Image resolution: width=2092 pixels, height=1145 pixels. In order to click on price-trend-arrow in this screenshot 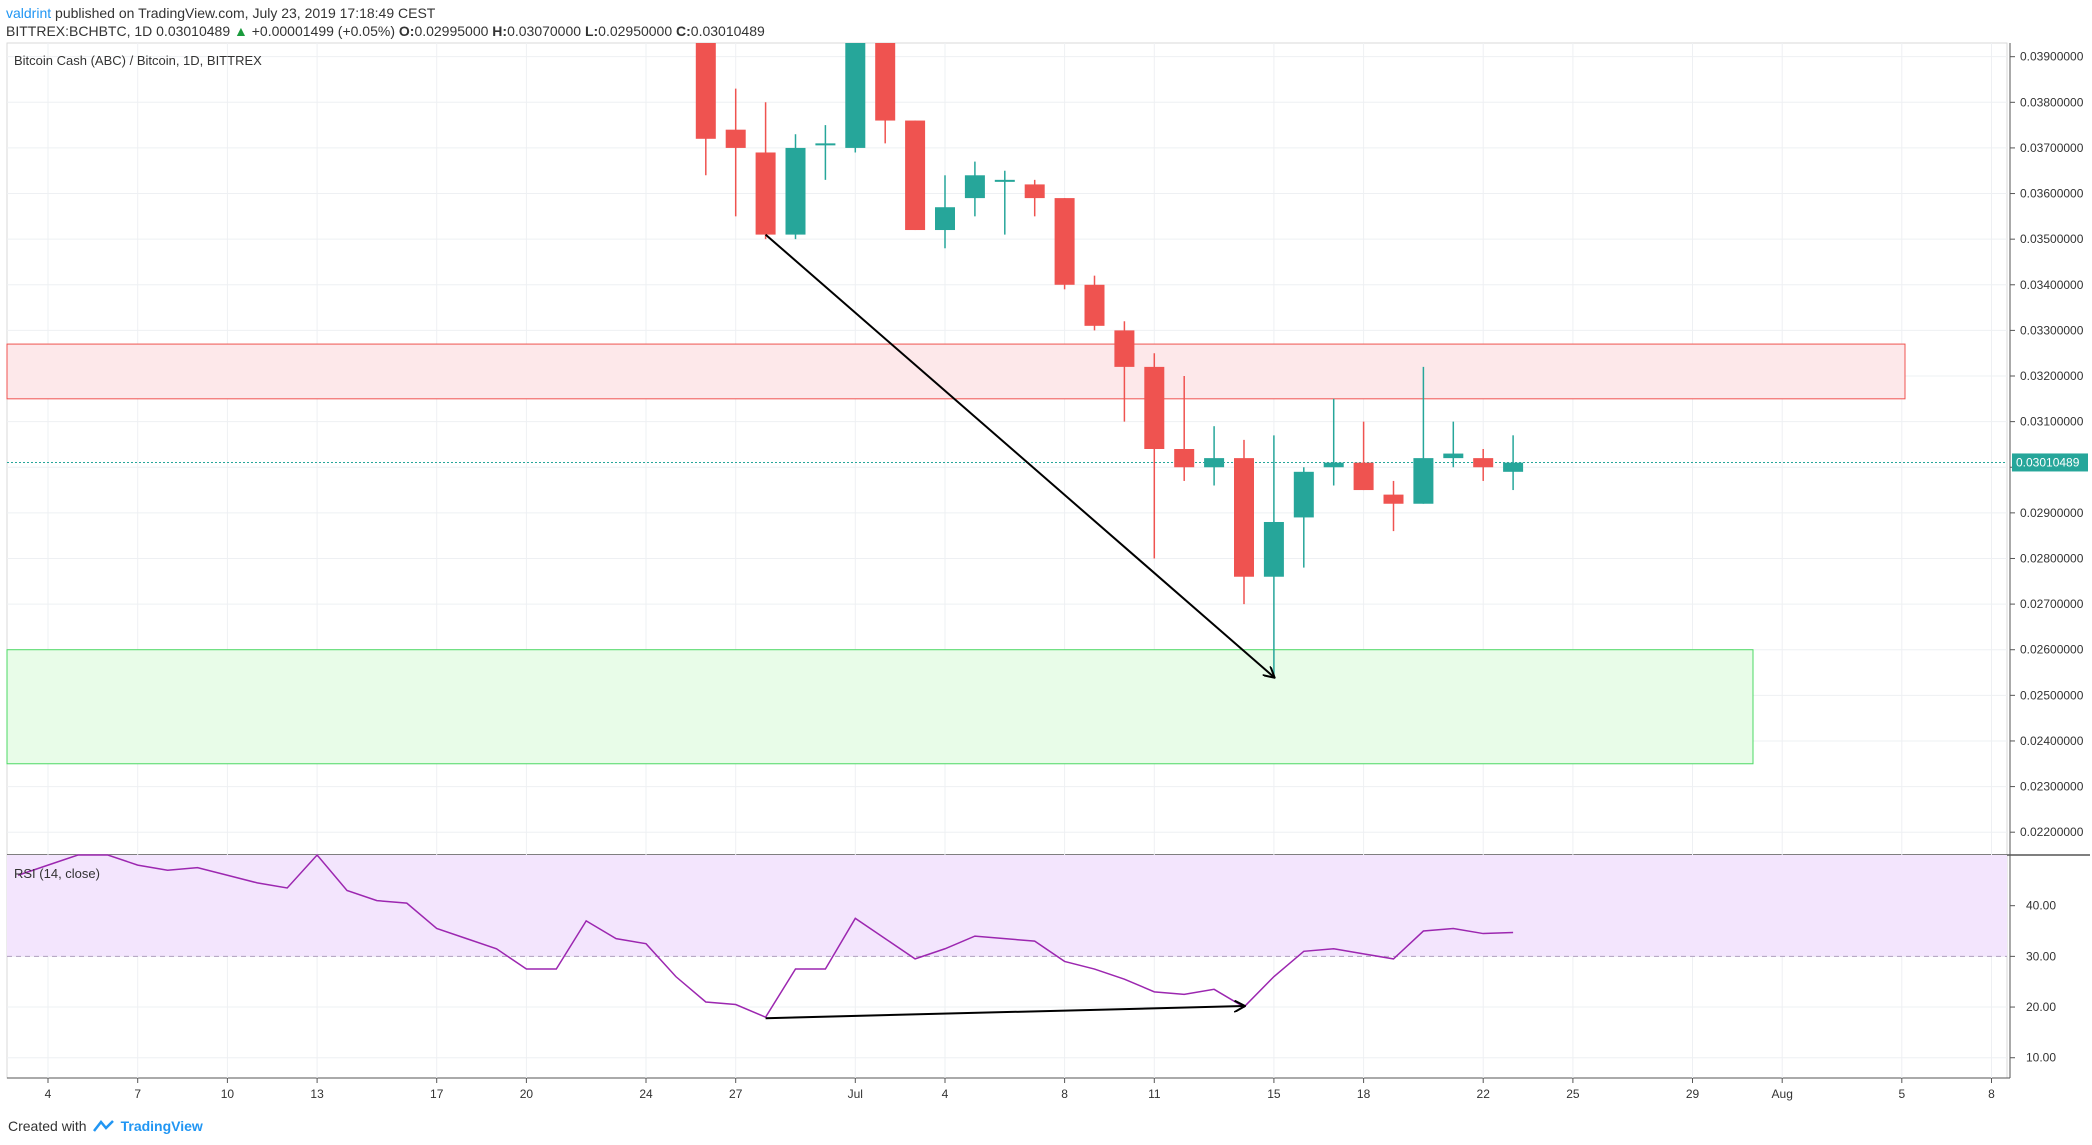, I will do `click(1019, 455)`.